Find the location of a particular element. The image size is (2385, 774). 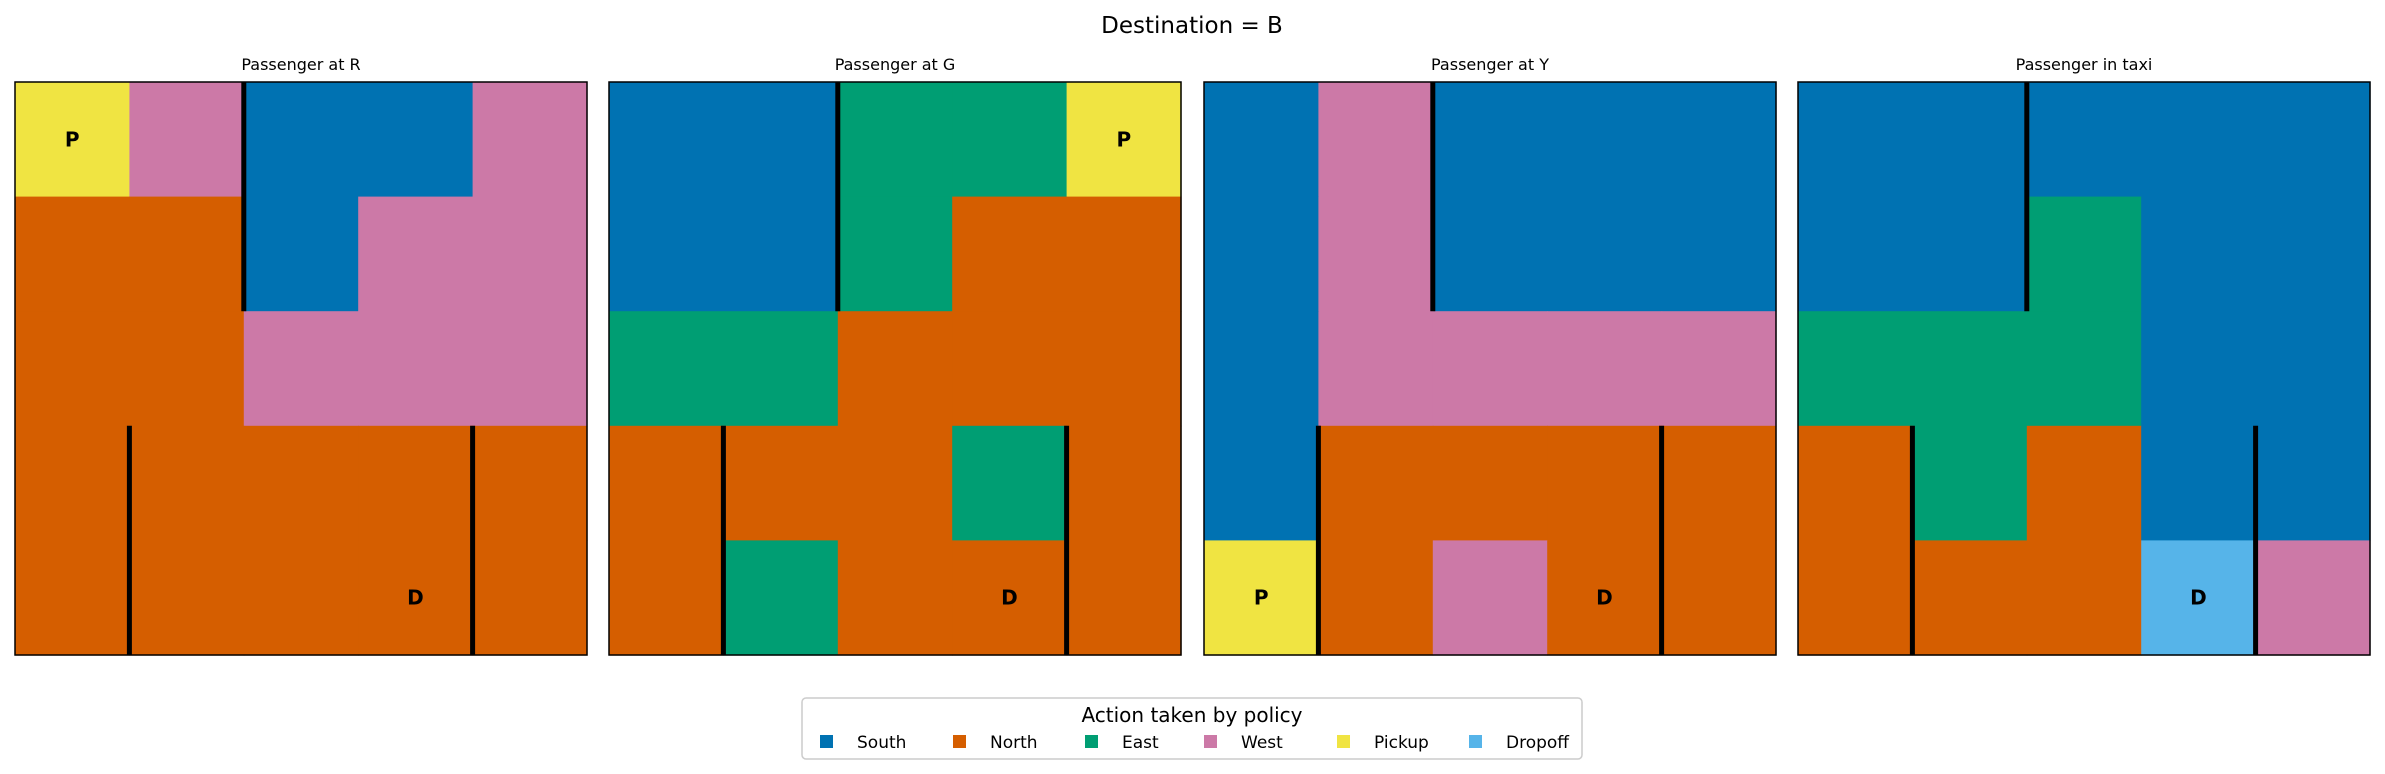

legend-label: Dropoff is located at coordinates (1538, 743).